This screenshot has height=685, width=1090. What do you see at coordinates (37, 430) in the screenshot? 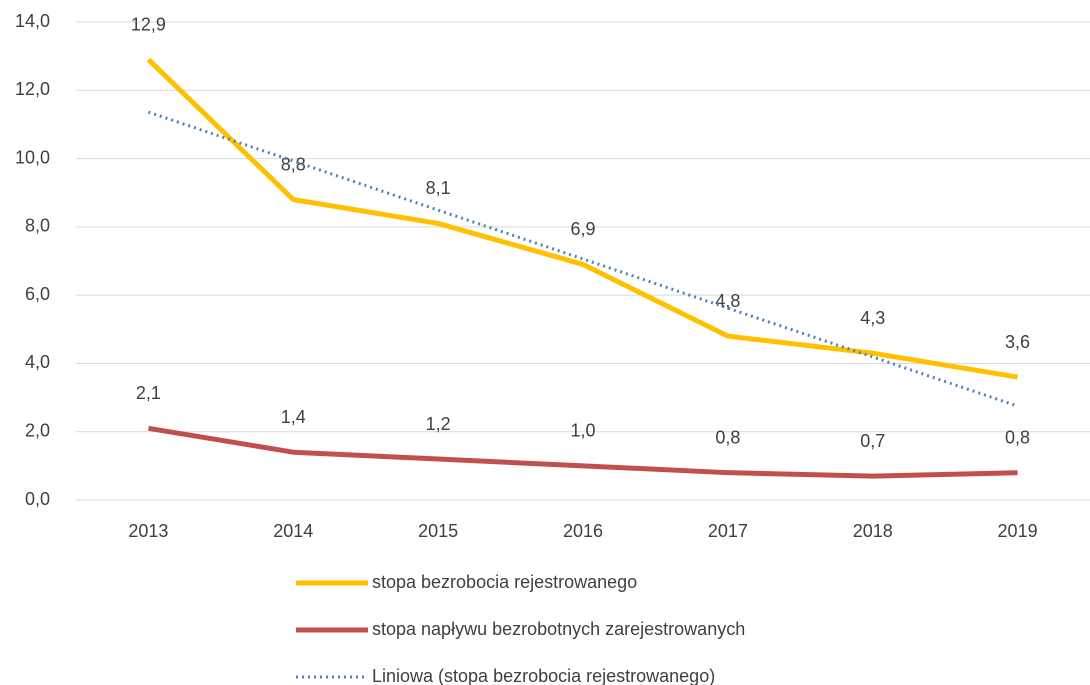
I see `y-tick-label: 2,0` at bounding box center [37, 430].